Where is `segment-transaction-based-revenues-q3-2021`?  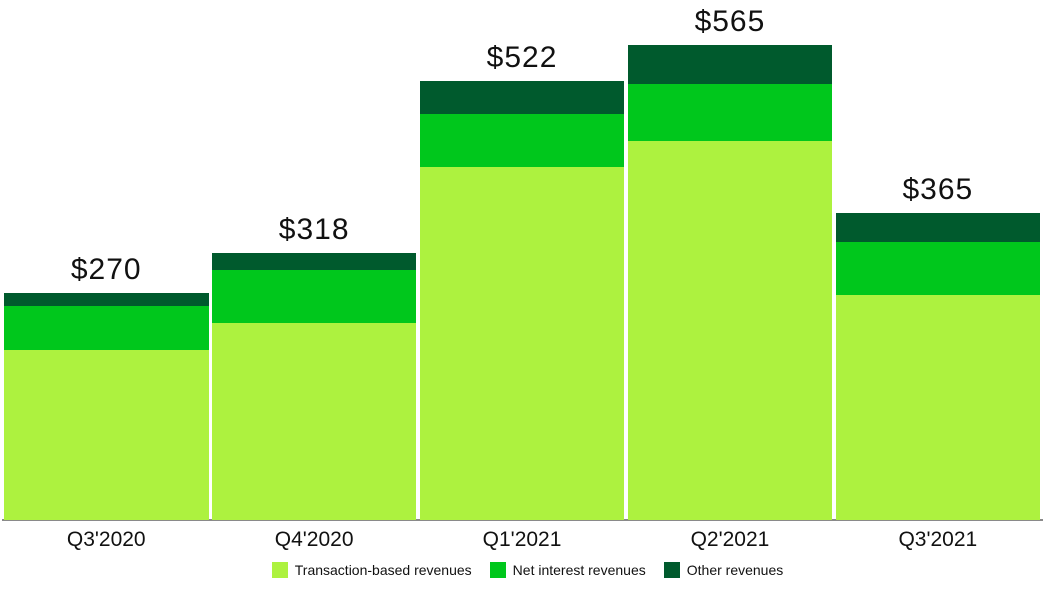
segment-transaction-based-revenues-q3-2021 is located at coordinates (938, 407).